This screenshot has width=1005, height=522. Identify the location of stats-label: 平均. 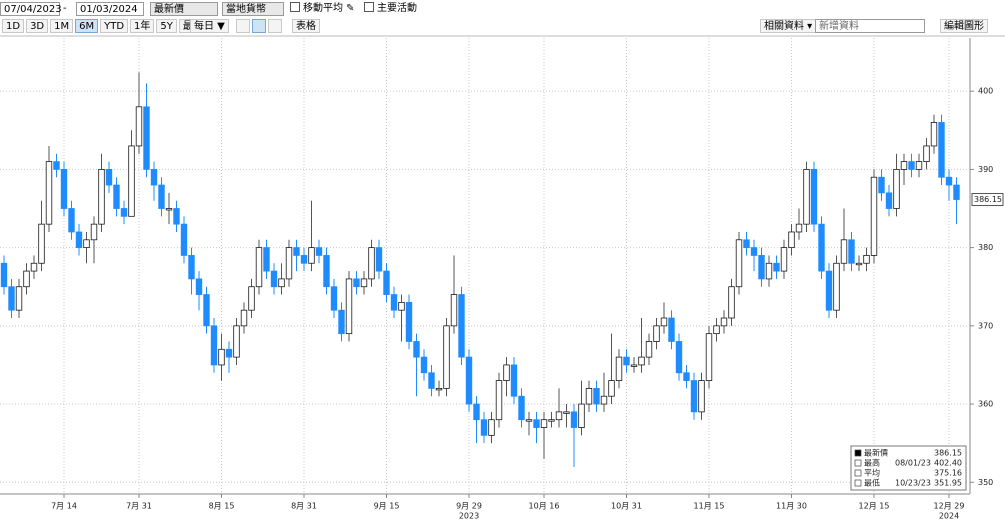
(872, 473).